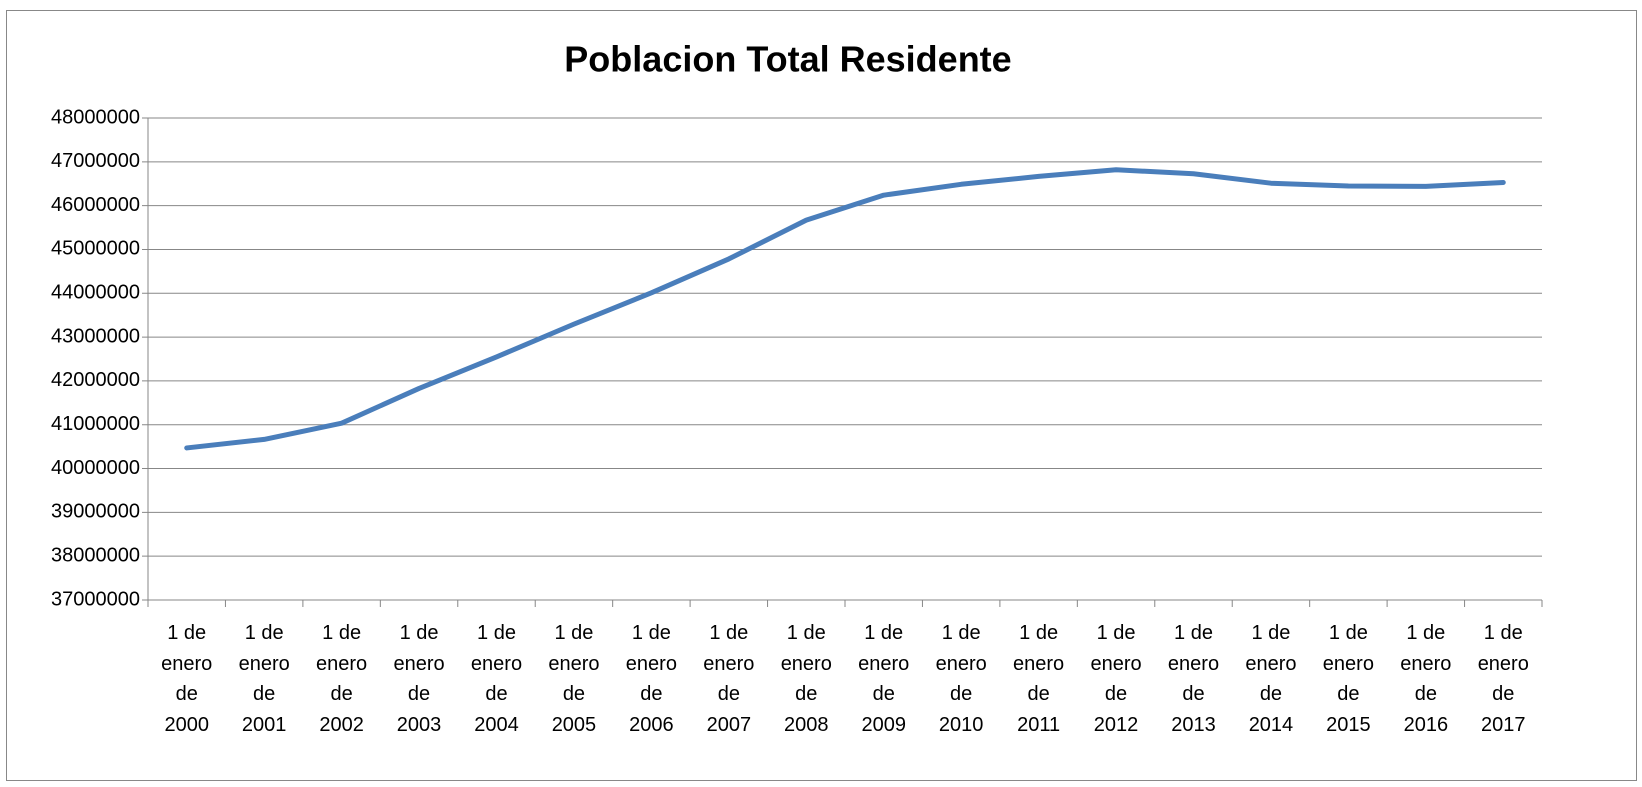 The height and width of the screenshot is (787, 1642). Describe the element at coordinates (95, 599) in the screenshot. I see `y-tick-label: 37000000` at that location.